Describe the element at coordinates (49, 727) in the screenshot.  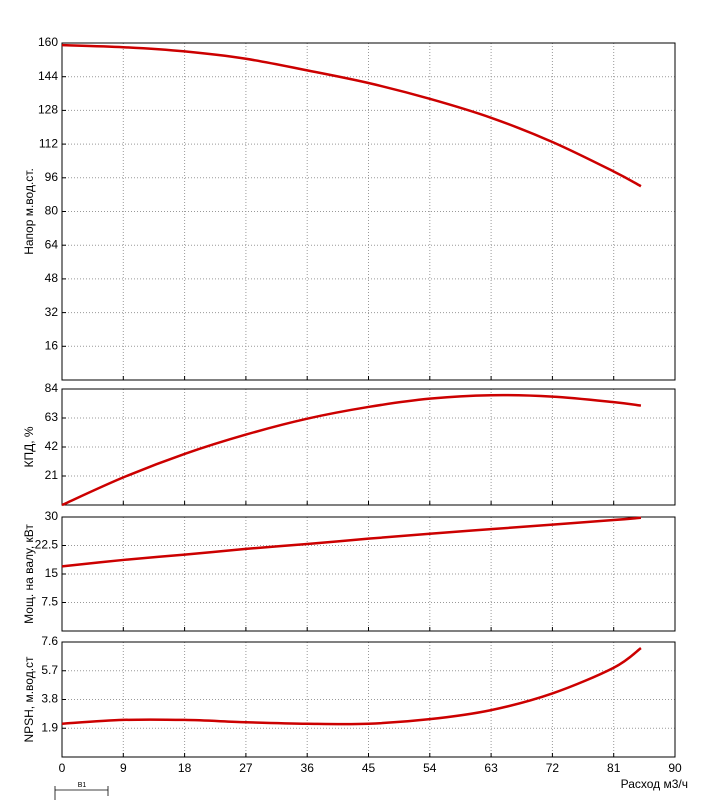
I see `y-tick-label: 1.9` at that location.